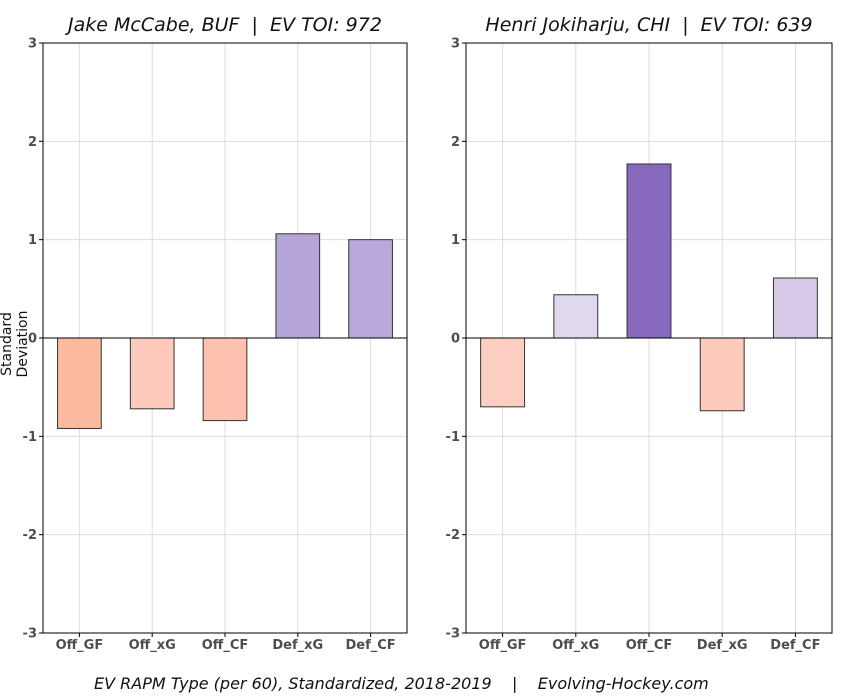 The image size is (850, 700). Describe the element at coordinates (453, 535) in the screenshot. I see `right-ytick-label: -2` at that location.